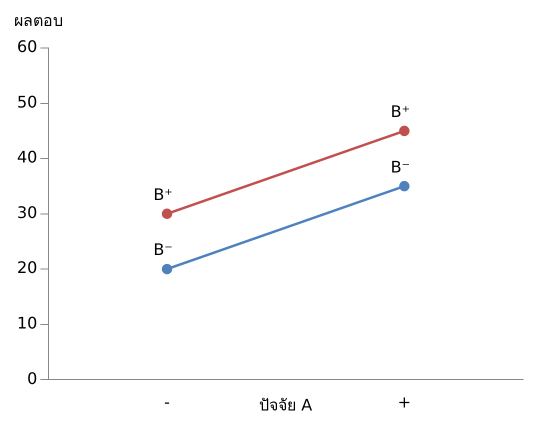  Describe the element at coordinates (27, 102) in the screenshot. I see `y-tick-label: 50` at that location.